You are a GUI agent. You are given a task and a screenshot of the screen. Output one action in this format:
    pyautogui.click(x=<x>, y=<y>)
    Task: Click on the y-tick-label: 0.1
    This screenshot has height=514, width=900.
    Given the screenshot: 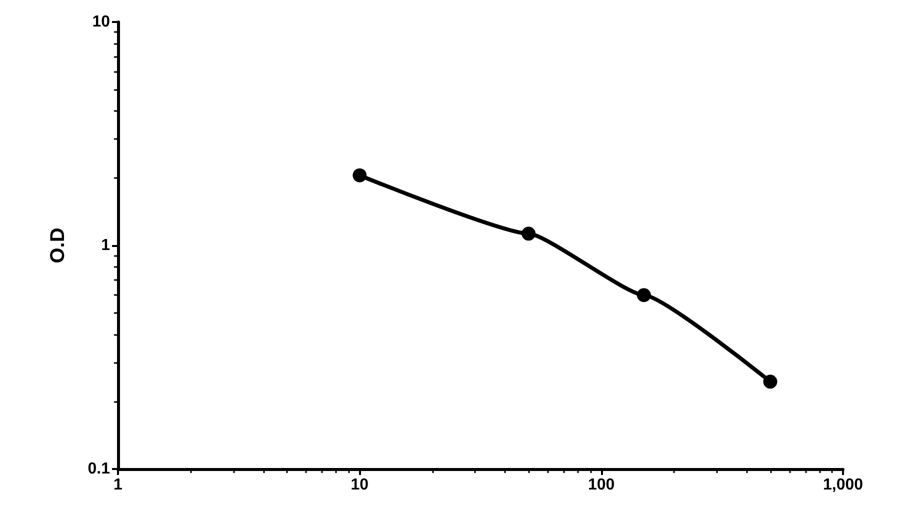 What is the action you would take?
    pyautogui.click(x=99, y=469)
    